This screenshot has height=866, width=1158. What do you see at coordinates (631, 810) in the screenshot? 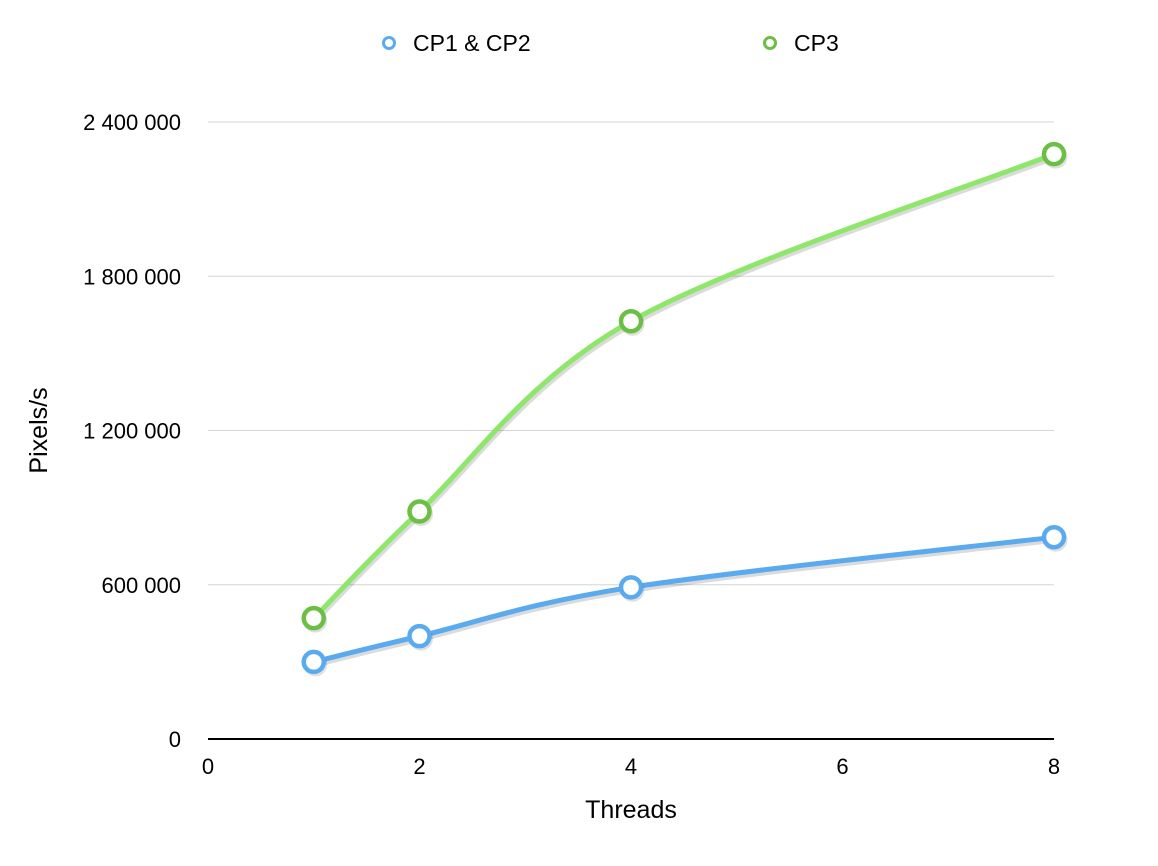
I see `x-axis-title: Threads` at bounding box center [631, 810].